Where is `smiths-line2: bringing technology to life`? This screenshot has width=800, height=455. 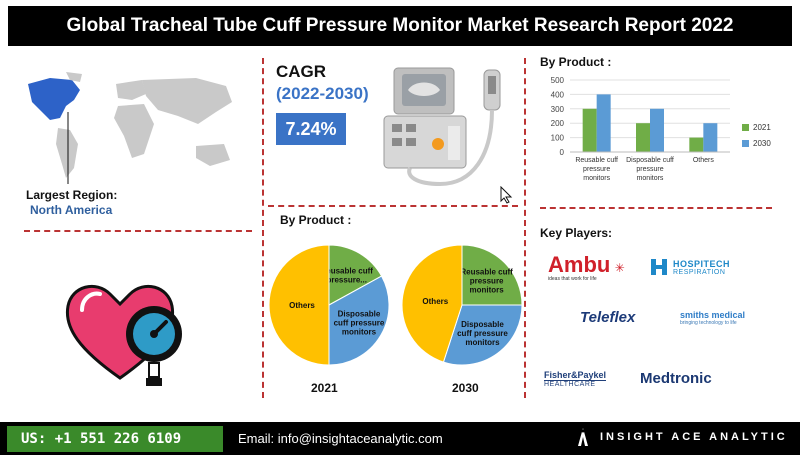
smiths-line2: bringing technology to life is located at coordinates (708, 323).